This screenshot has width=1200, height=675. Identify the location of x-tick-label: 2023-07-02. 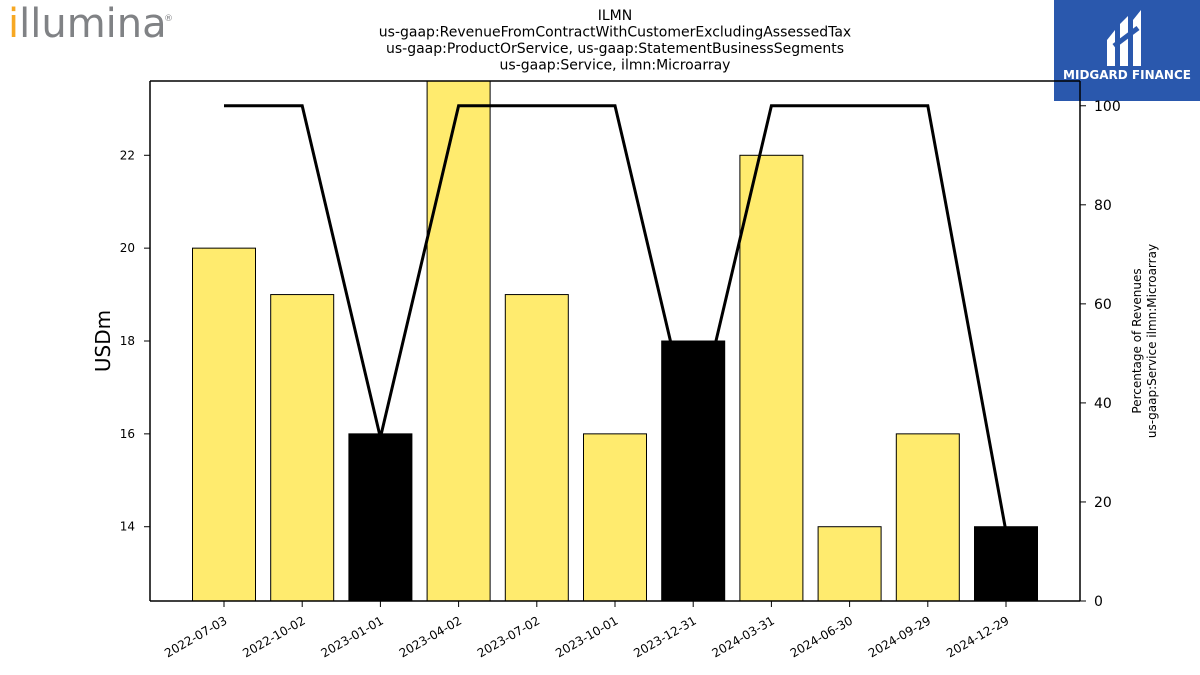
(508, 636).